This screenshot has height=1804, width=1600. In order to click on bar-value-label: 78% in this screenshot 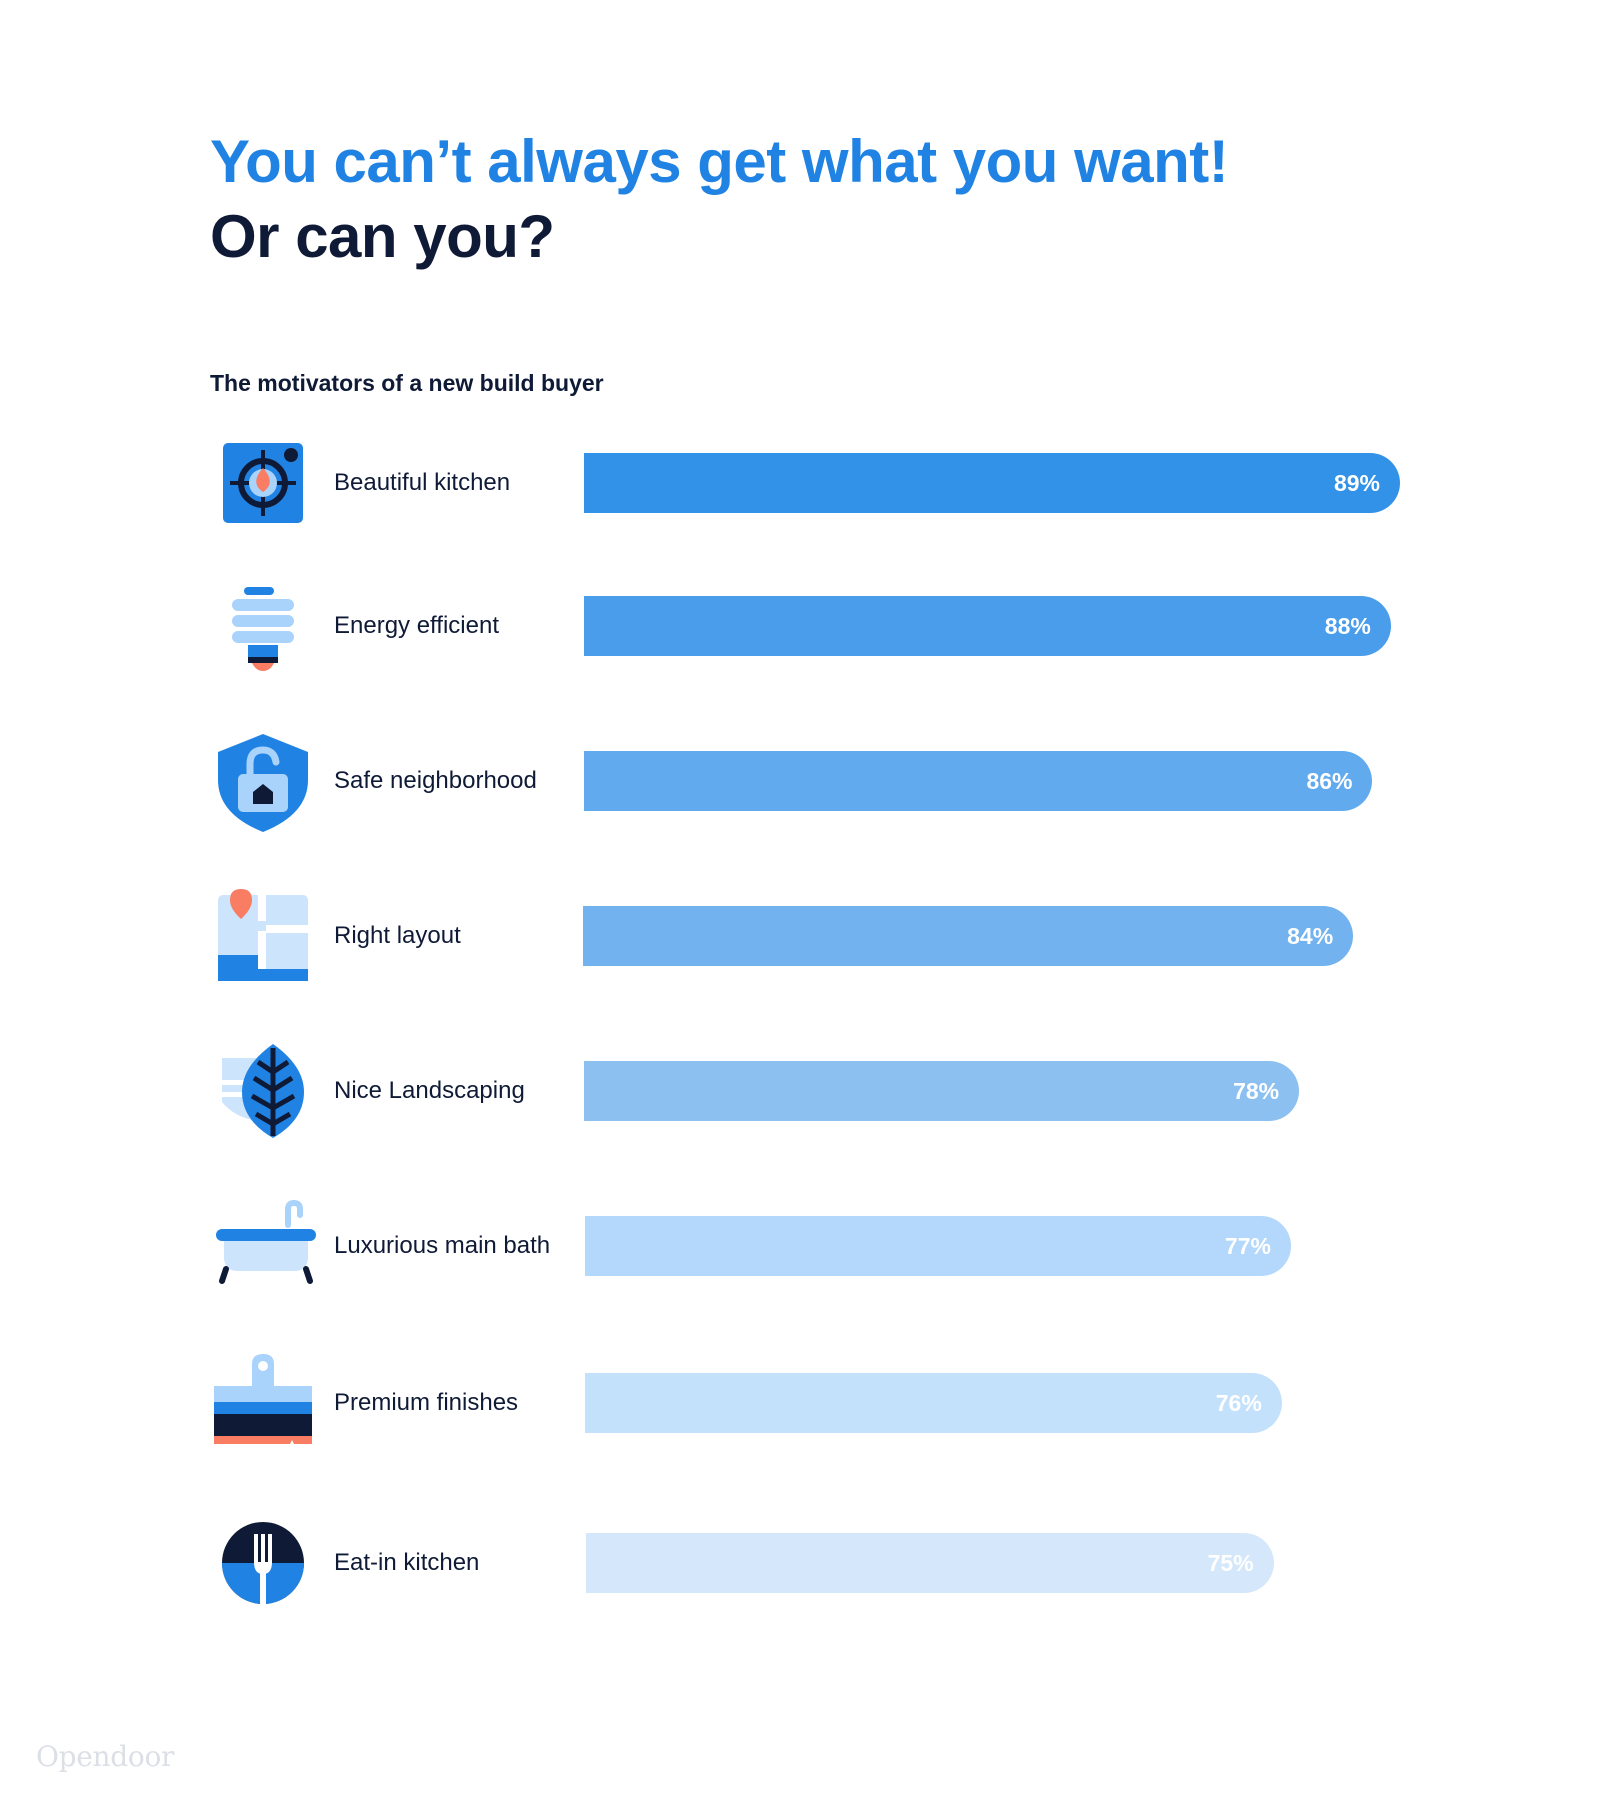, I will do `click(1256, 1091)`.